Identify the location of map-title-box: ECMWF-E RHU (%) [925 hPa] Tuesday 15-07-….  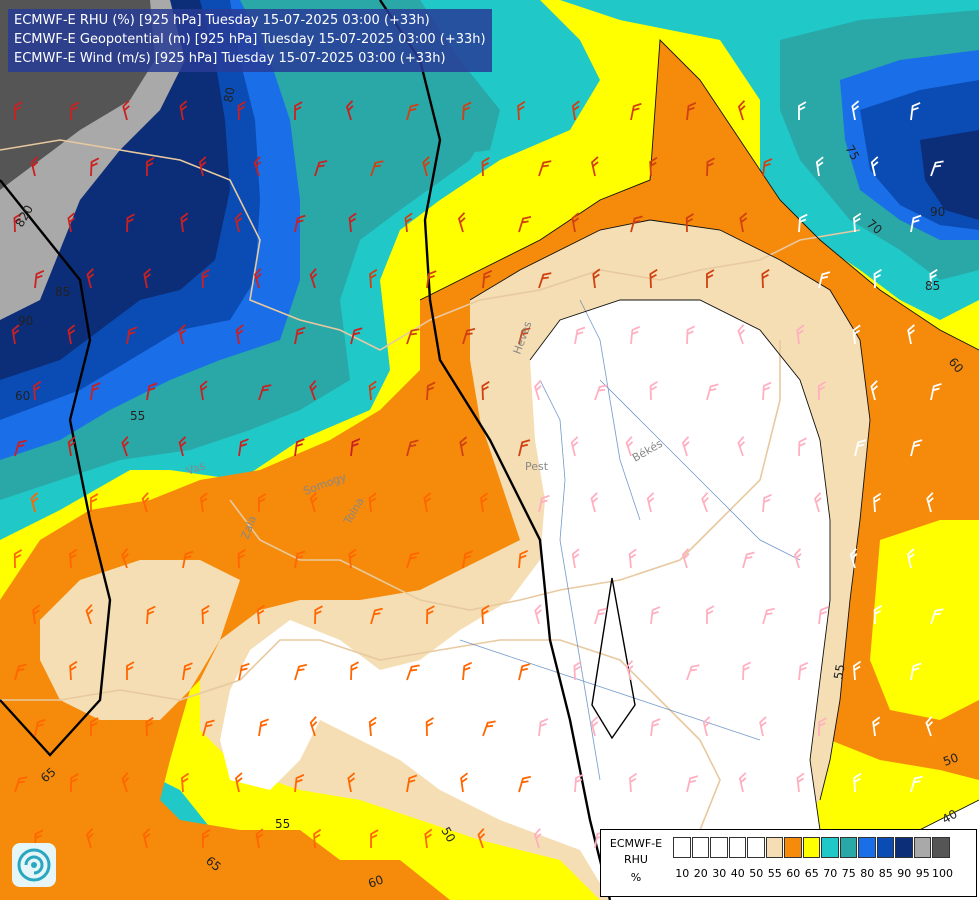
(250, 40).